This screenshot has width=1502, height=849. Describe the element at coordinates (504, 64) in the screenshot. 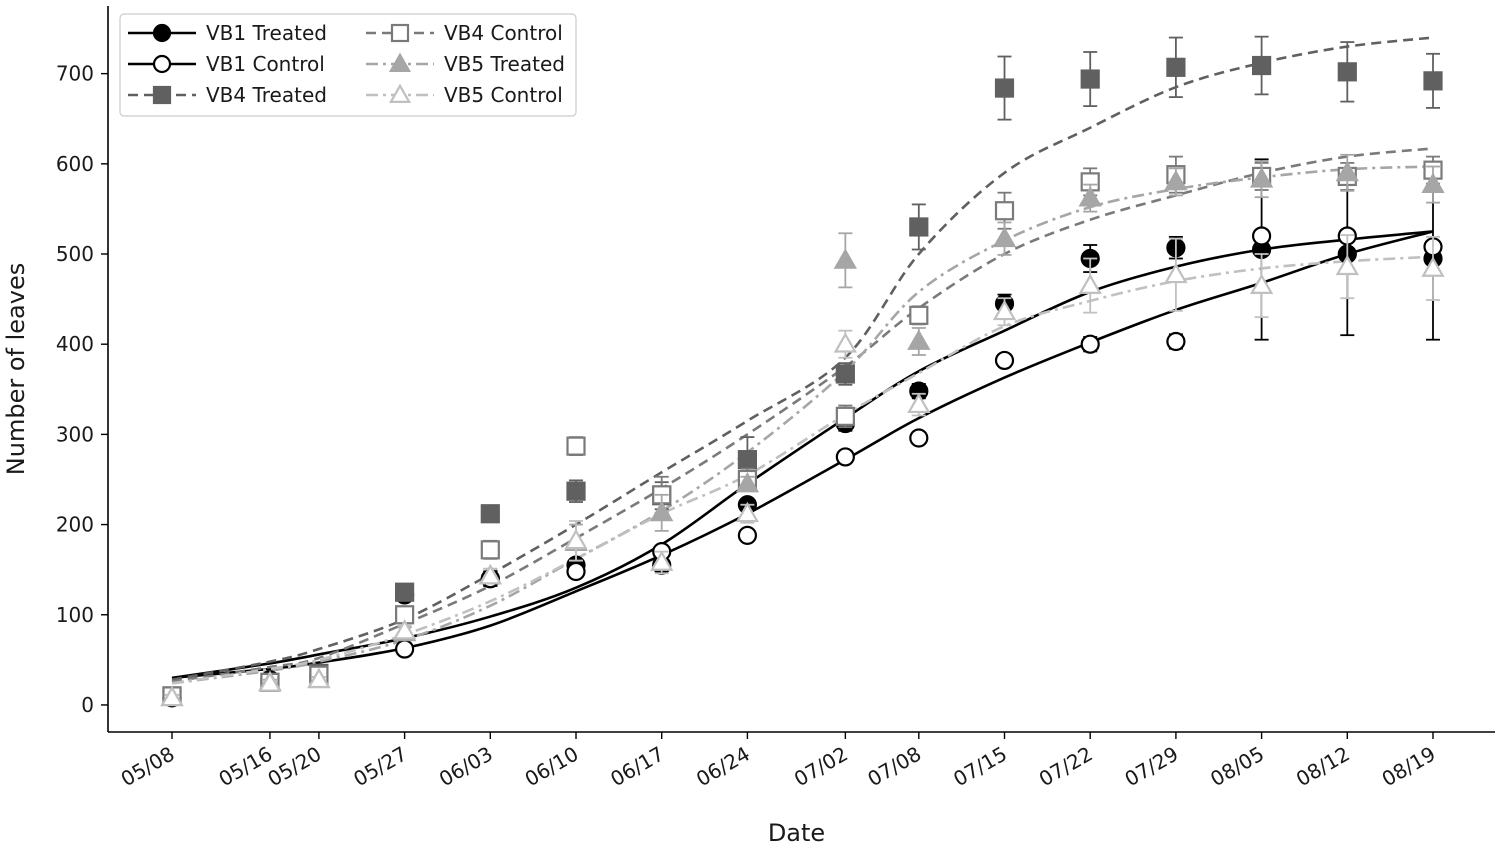

I see `legend-label: VB5 Treated` at that location.